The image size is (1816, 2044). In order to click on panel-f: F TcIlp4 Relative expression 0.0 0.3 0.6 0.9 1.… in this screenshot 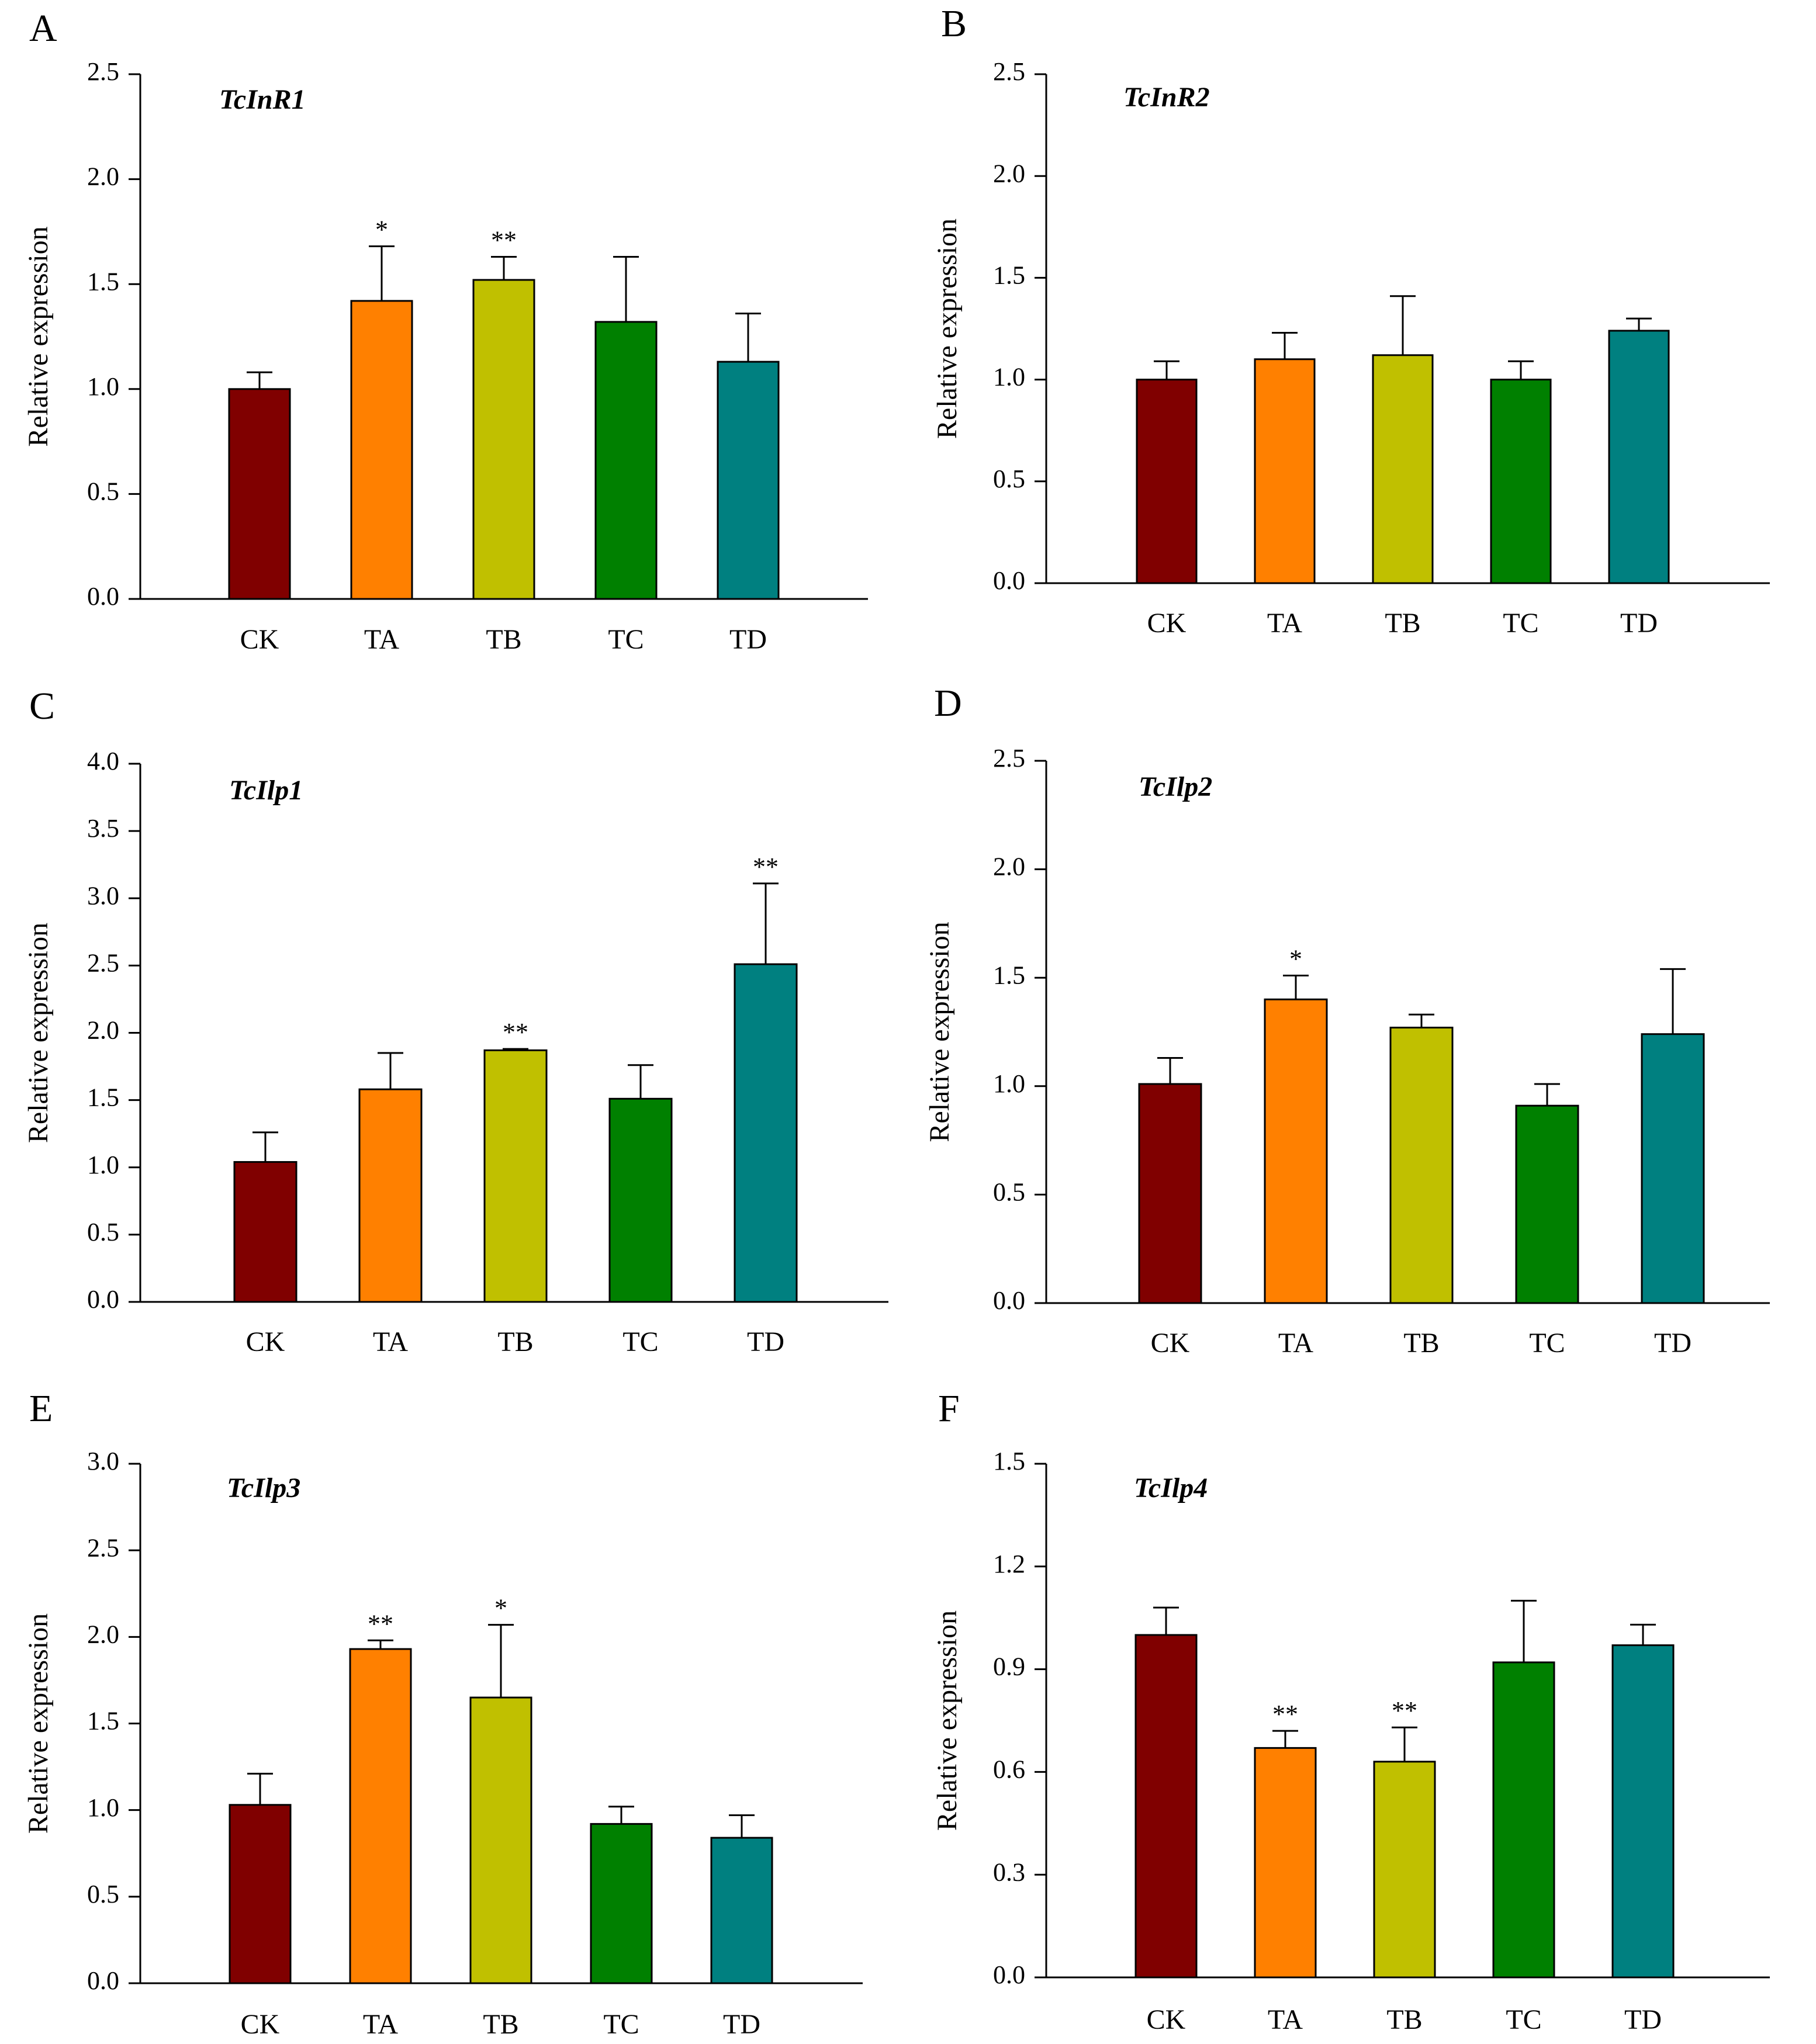, I will do `click(1351, 1711)`.